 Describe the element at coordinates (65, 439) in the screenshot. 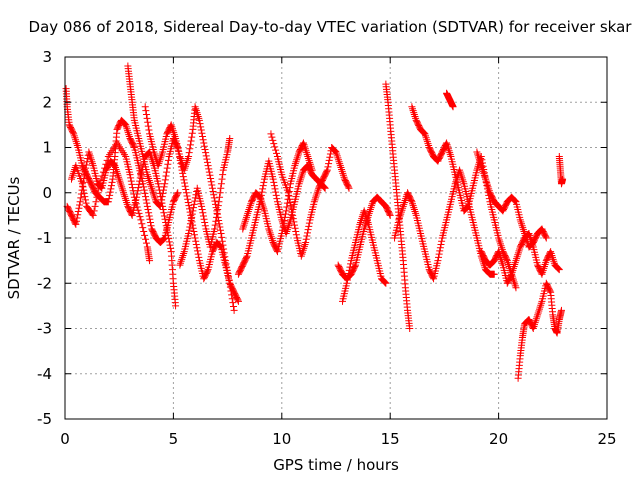

I see `x-tick-label: 0` at that location.